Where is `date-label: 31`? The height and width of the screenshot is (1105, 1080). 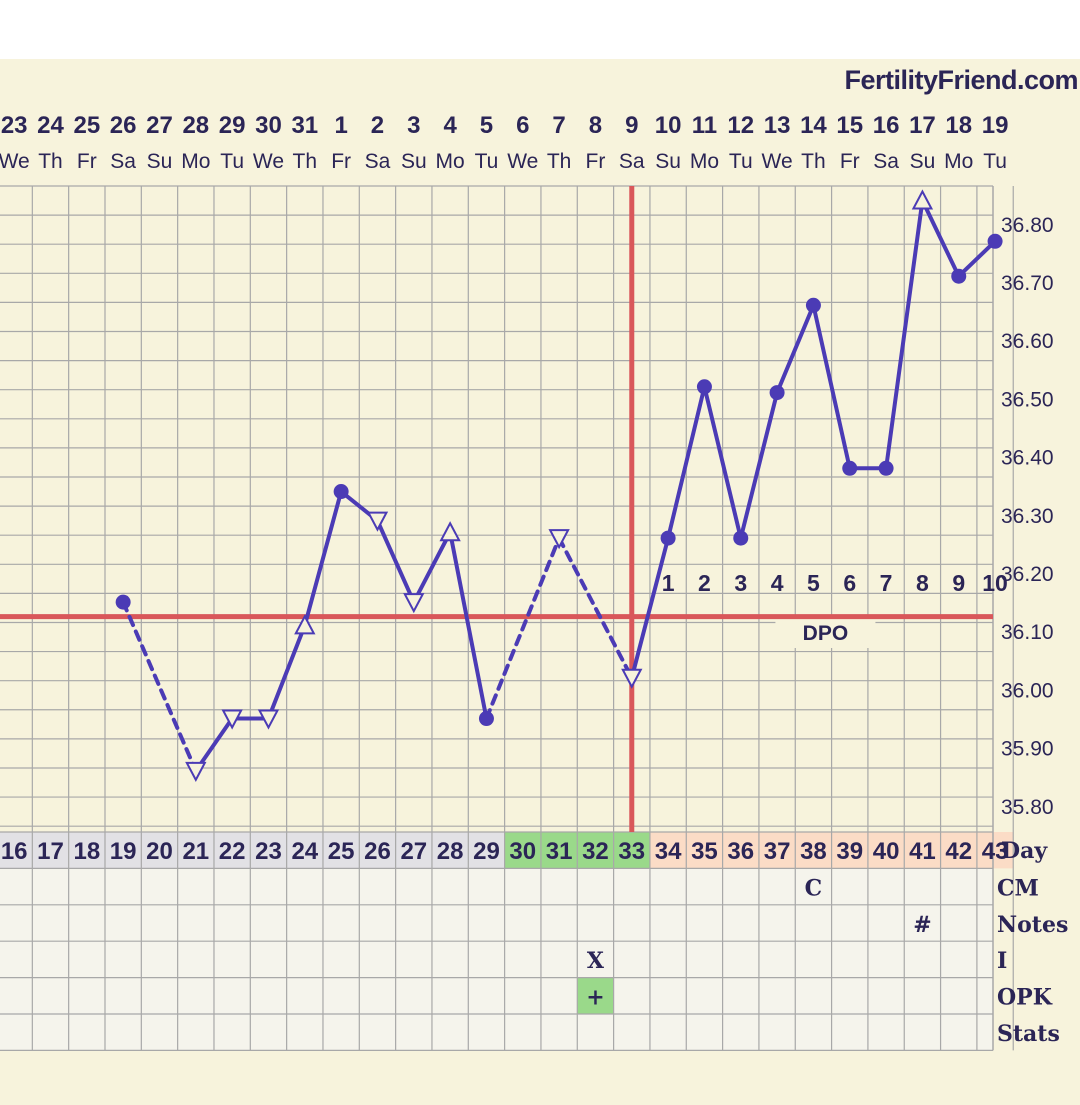 date-label: 31 is located at coordinates (304, 125).